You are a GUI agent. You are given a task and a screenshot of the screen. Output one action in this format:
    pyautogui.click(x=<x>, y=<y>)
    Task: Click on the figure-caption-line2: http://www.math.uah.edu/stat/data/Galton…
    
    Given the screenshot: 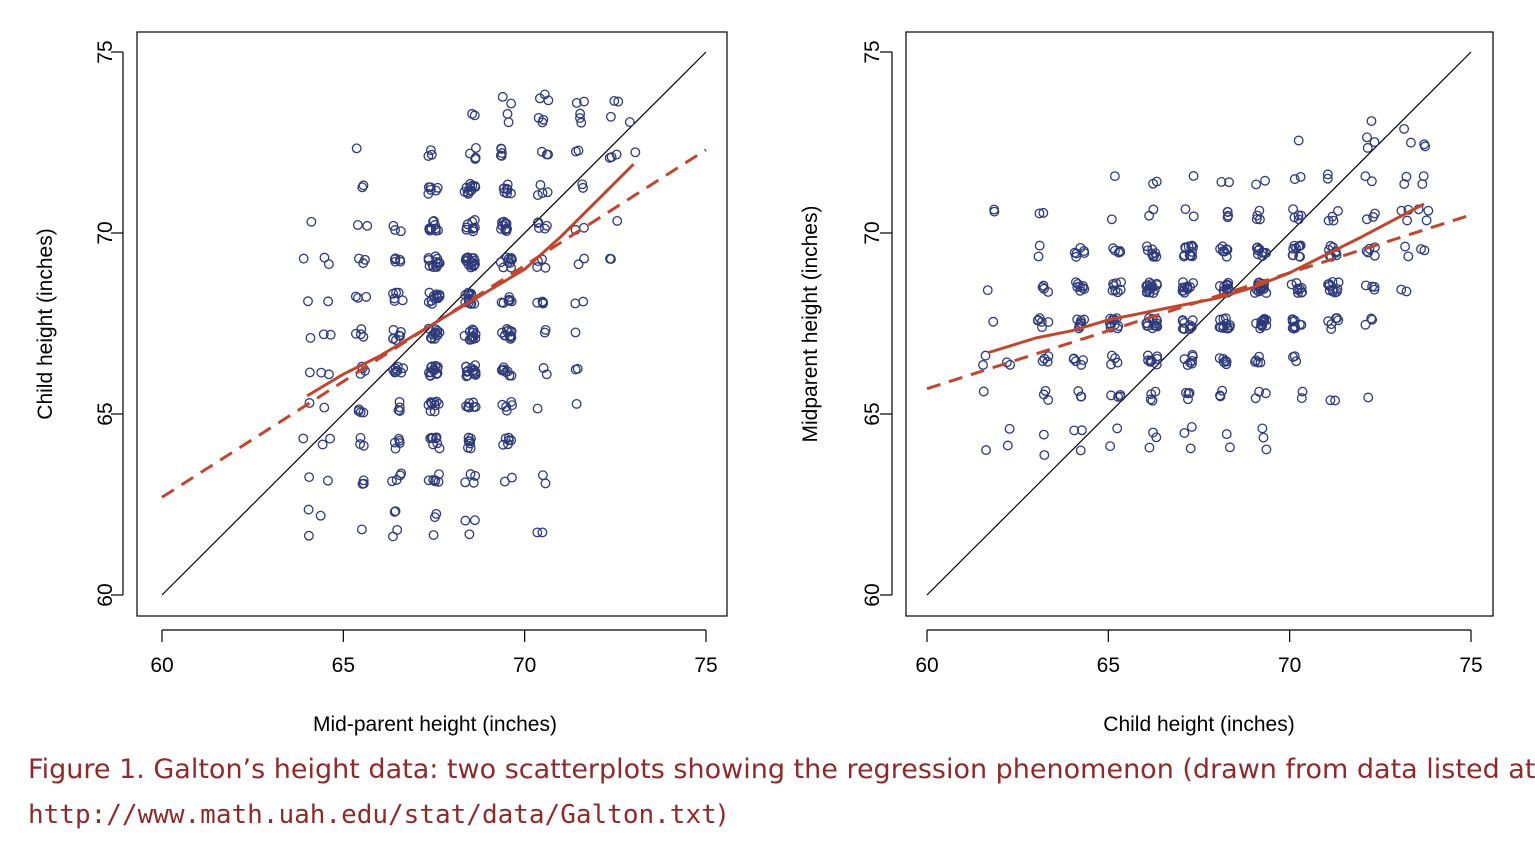 What is the action you would take?
    pyautogui.click(x=377, y=815)
    